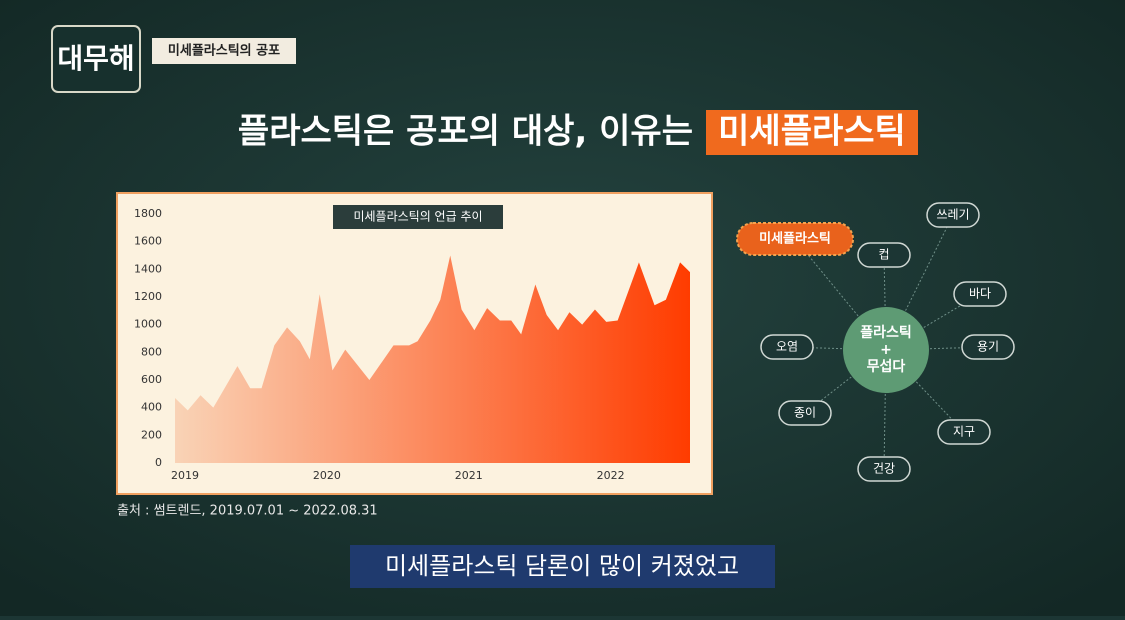 The height and width of the screenshot is (620, 1125). What do you see at coordinates (327, 475) in the screenshot?
I see `x-tick-label: 2020` at bounding box center [327, 475].